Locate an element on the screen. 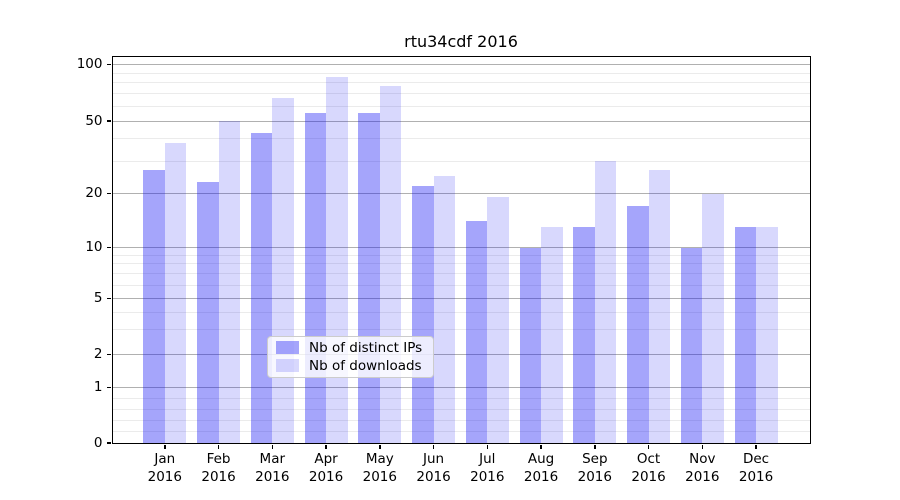 The image size is (900, 500). x-tick-label: Jun 2016 is located at coordinates (434, 468).